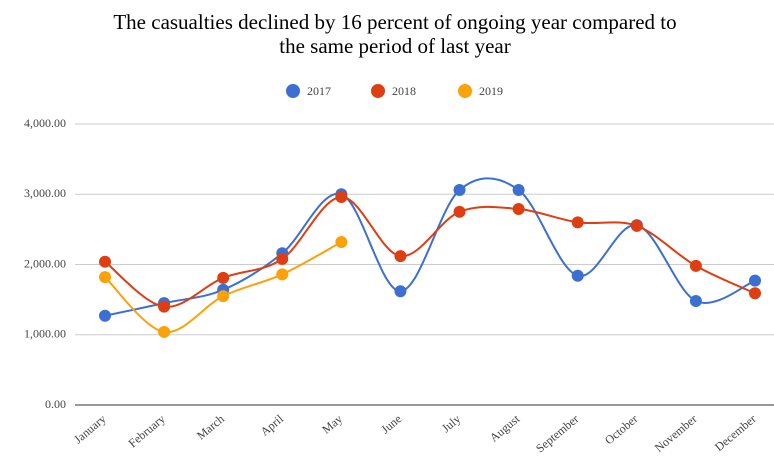 This screenshot has height=471, width=774. Describe the element at coordinates (391, 424) in the screenshot. I see `x-tick-label: June` at that location.